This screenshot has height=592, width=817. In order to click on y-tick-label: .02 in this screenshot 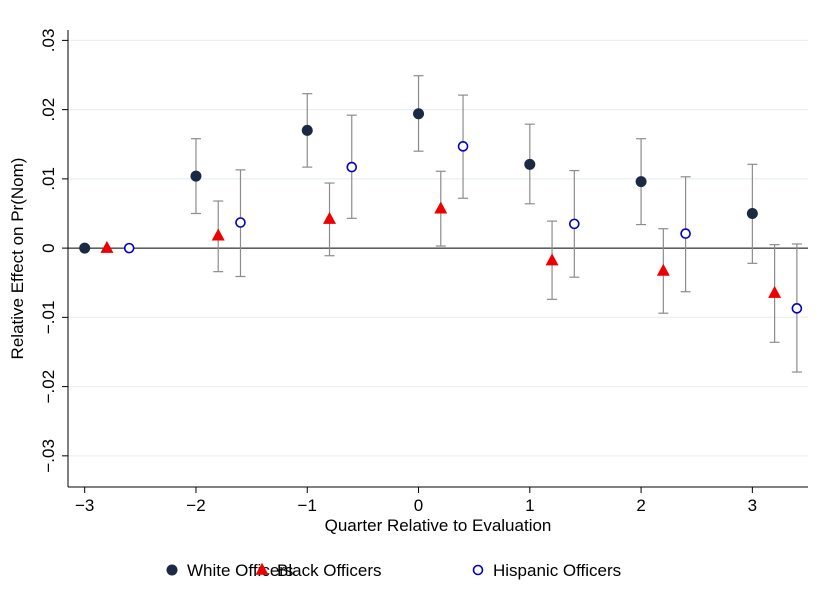, I will do `click(48, 110)`.